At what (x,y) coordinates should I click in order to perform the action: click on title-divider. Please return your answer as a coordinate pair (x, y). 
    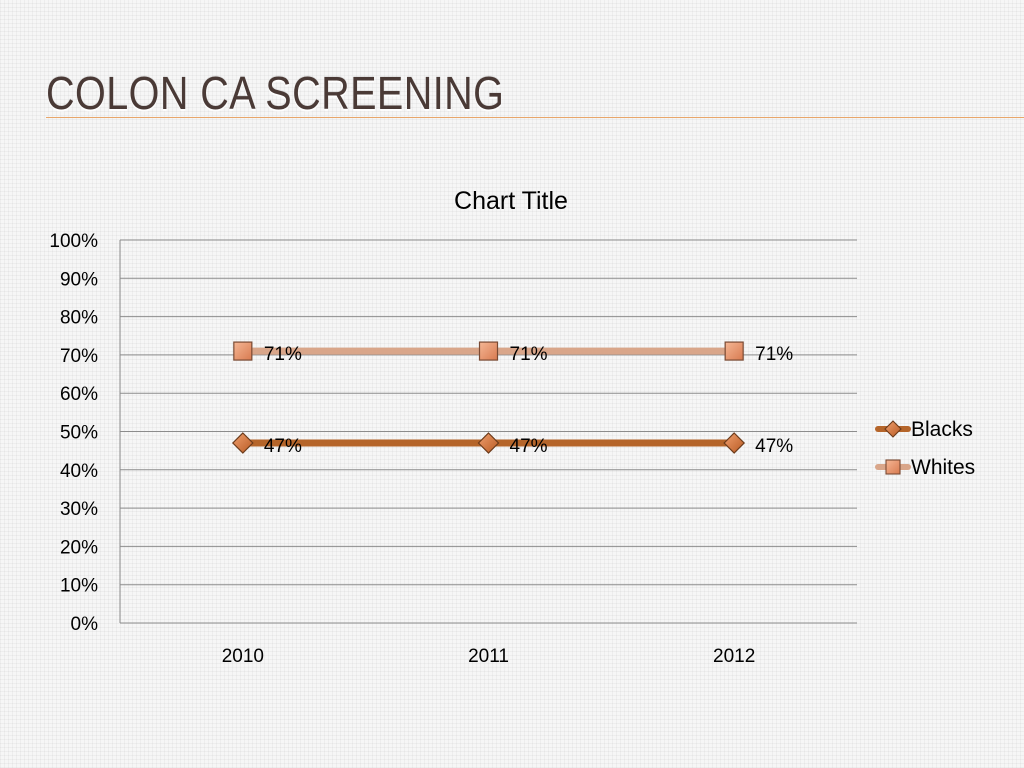
    Looking at the image, I should click on (535, 117).